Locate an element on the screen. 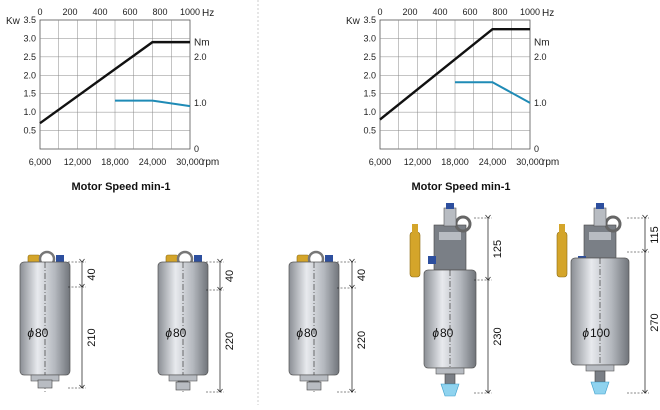  brass-nozzle is located at coordinates (562, 229).